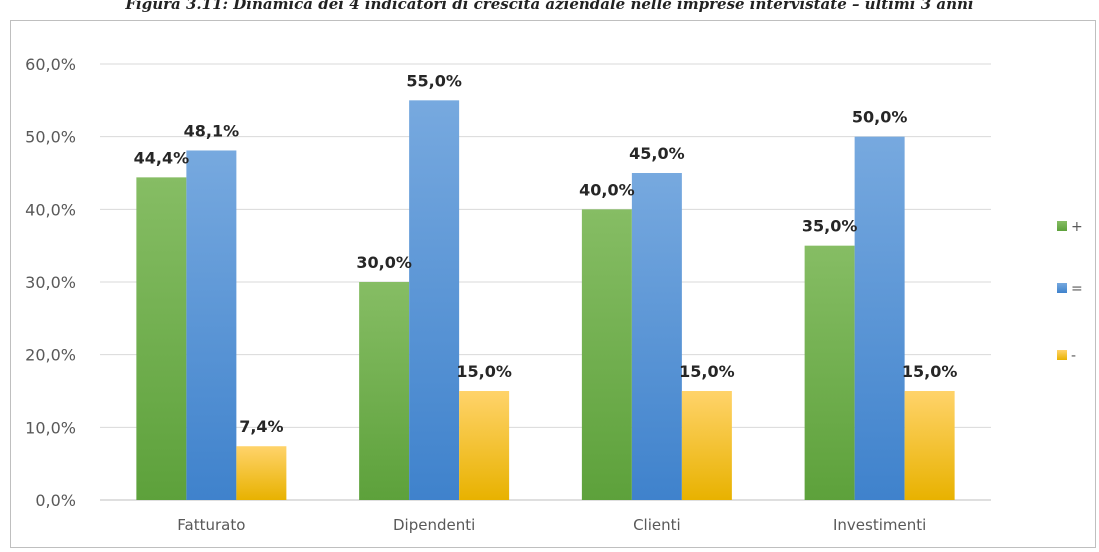 The image size is (1099, 552). Describe the element at coordinates (50, 427) in the screenshot. I see `y-tick-label: 10,0%` at that location.